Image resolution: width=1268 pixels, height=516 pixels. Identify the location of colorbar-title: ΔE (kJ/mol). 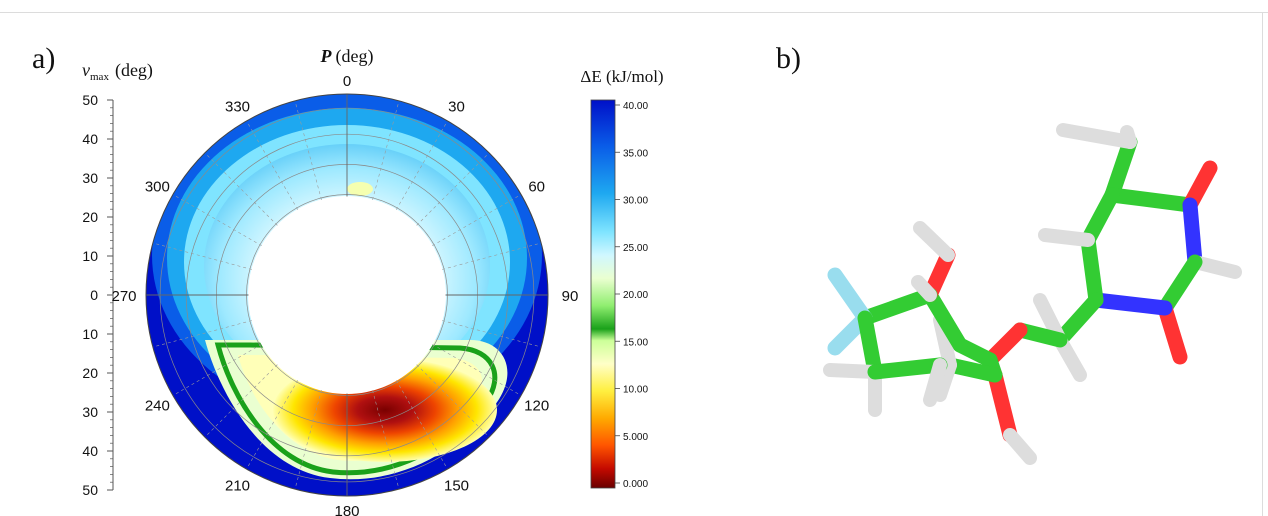
(621, 76).